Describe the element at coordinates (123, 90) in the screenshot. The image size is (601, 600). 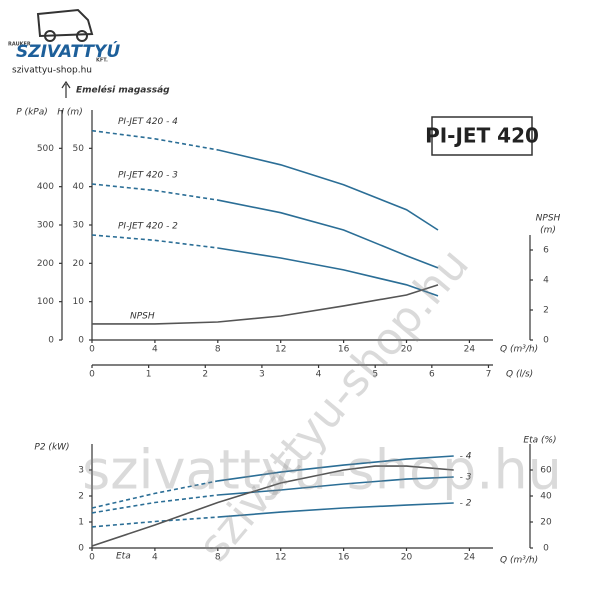
I see `chart-subtitle: Emelési magasság` at that location.